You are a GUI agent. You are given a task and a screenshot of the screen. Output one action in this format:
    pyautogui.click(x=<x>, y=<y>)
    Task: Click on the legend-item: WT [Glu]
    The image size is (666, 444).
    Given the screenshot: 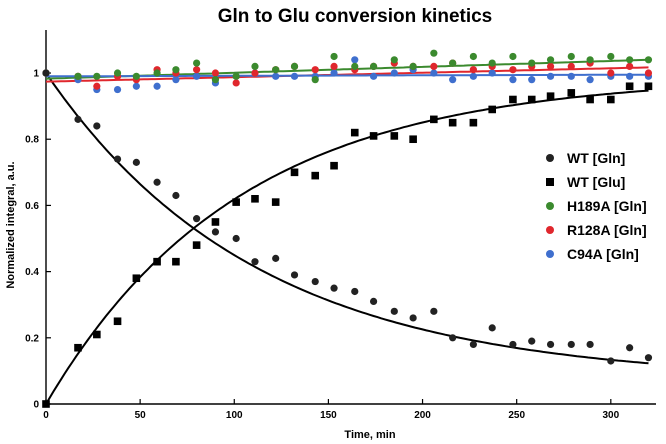 What is the action you would take?
    pyautogui.click(x=585, y=182)
    